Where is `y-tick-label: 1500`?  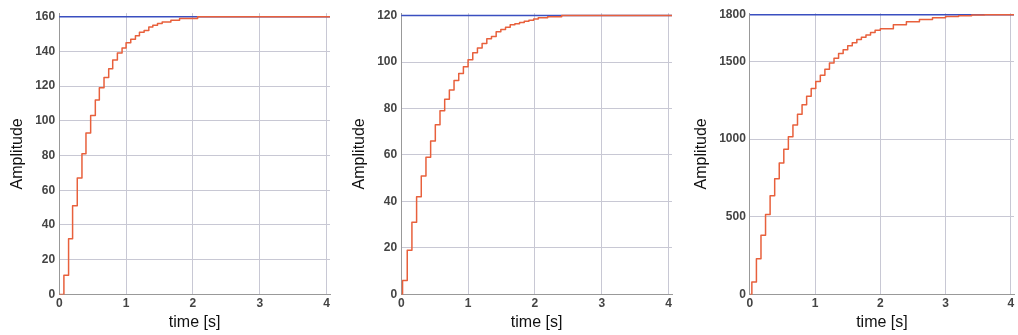
y-tick-label: 1500 is located at coordinates (733, 60).